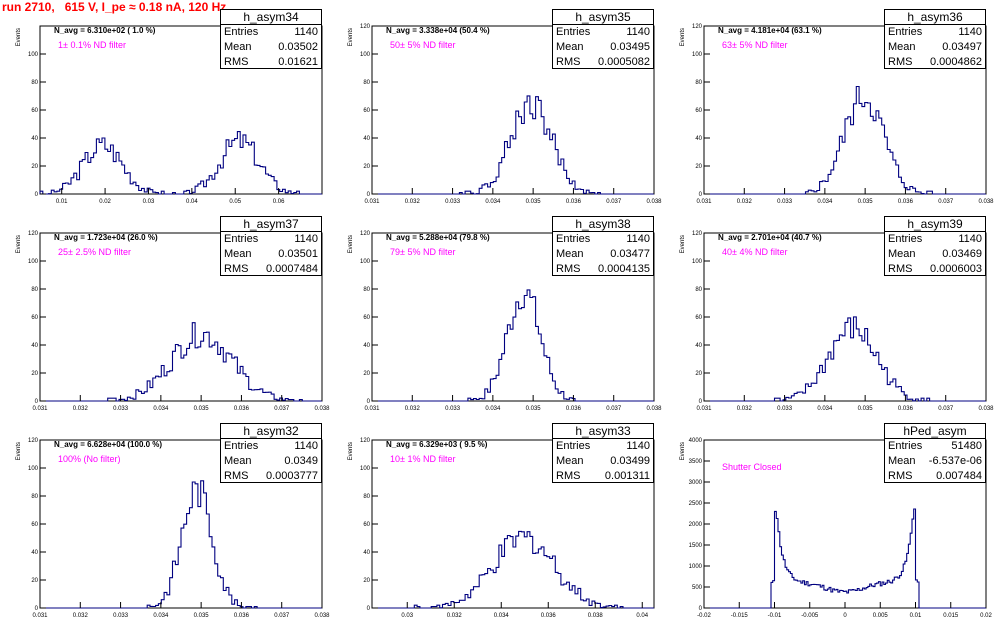  Describe the element at coordinates (108, 444) in the screenshot. I see `n-avg-label: N_avg = 6.628e+04 (100.0 %)` at that location.